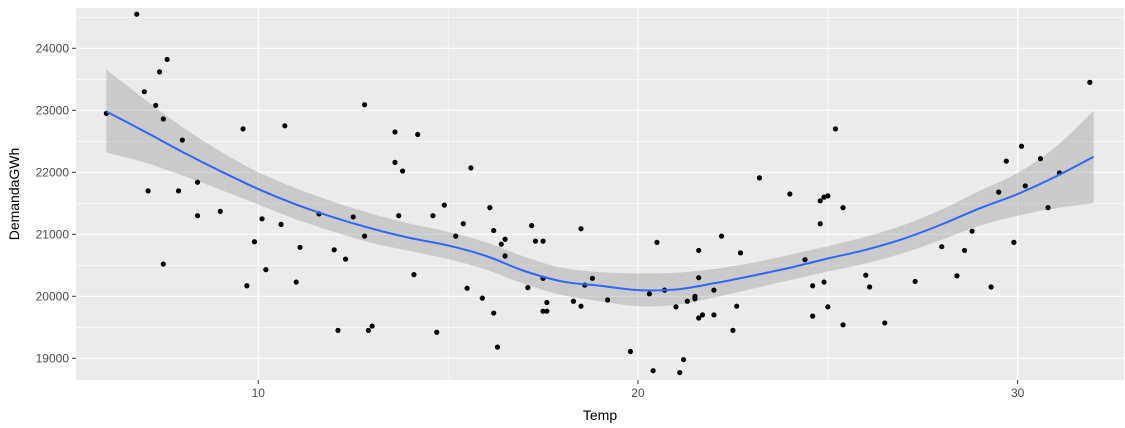 Image resolution: width=1125 pixels, height=428 pixels. What do you see at coordinates (14, 194) in the screenshot?
I see `y-axis-title: DemandaGWh` at bounding box center [14, 194].